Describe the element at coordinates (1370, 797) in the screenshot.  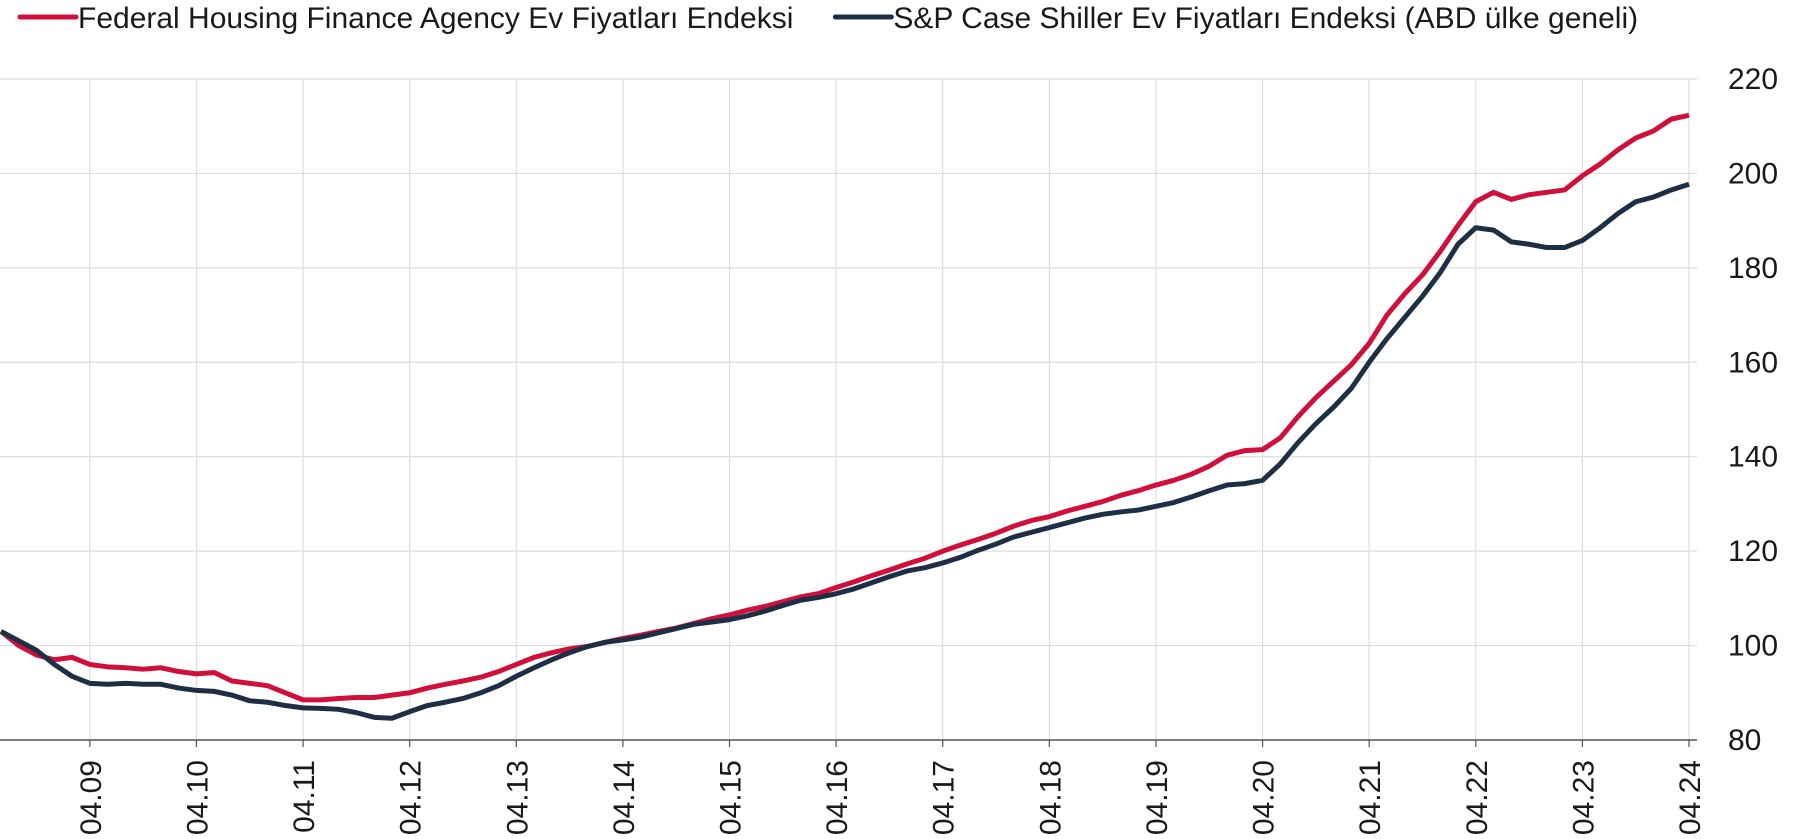
I see `x-tick-label: 04.21` at that location.